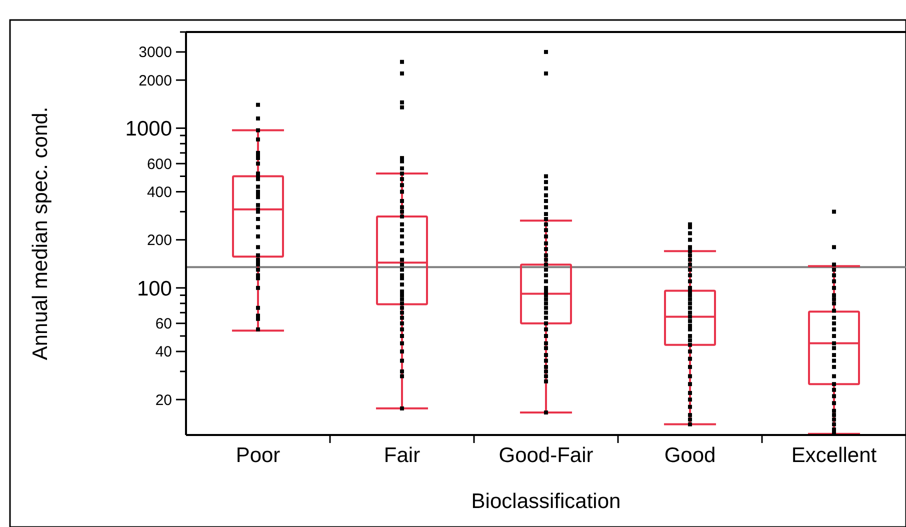 This screenshot has height=527, width=906. I want to click on x-axis-title: Bioclassification, so click(546, 501).